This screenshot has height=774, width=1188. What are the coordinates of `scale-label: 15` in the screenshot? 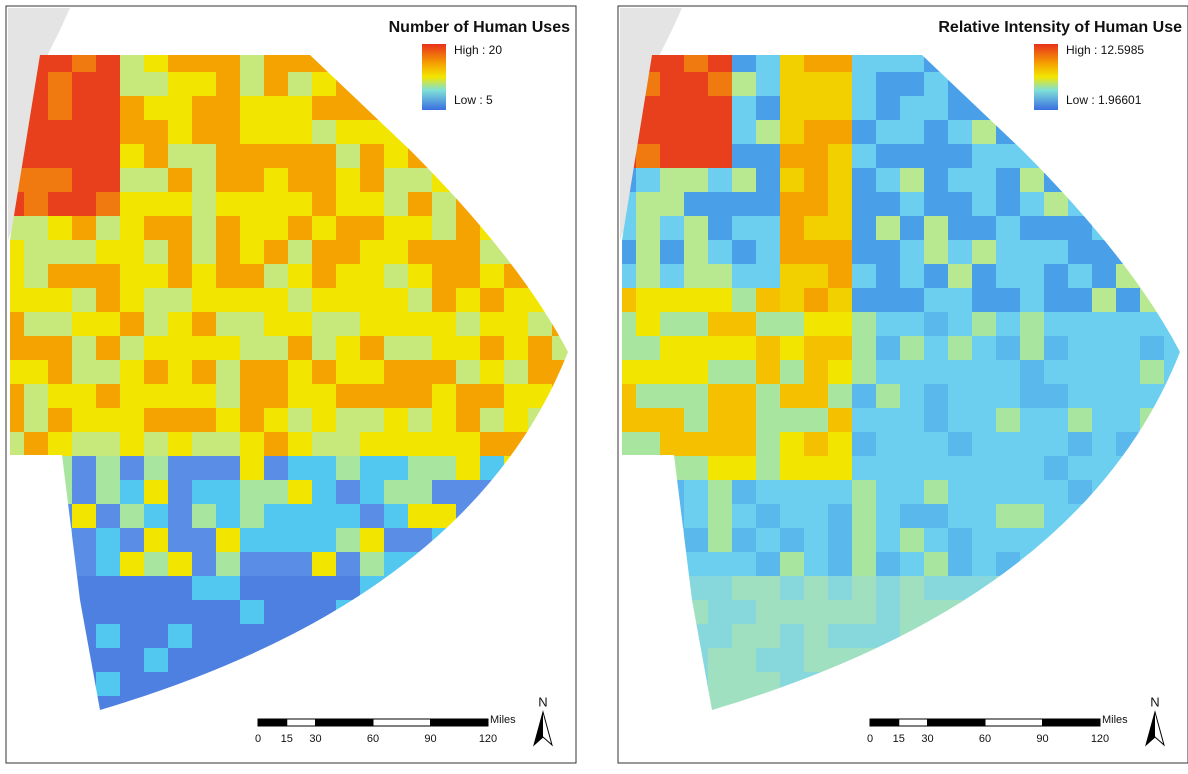 It's located at (899, 739).